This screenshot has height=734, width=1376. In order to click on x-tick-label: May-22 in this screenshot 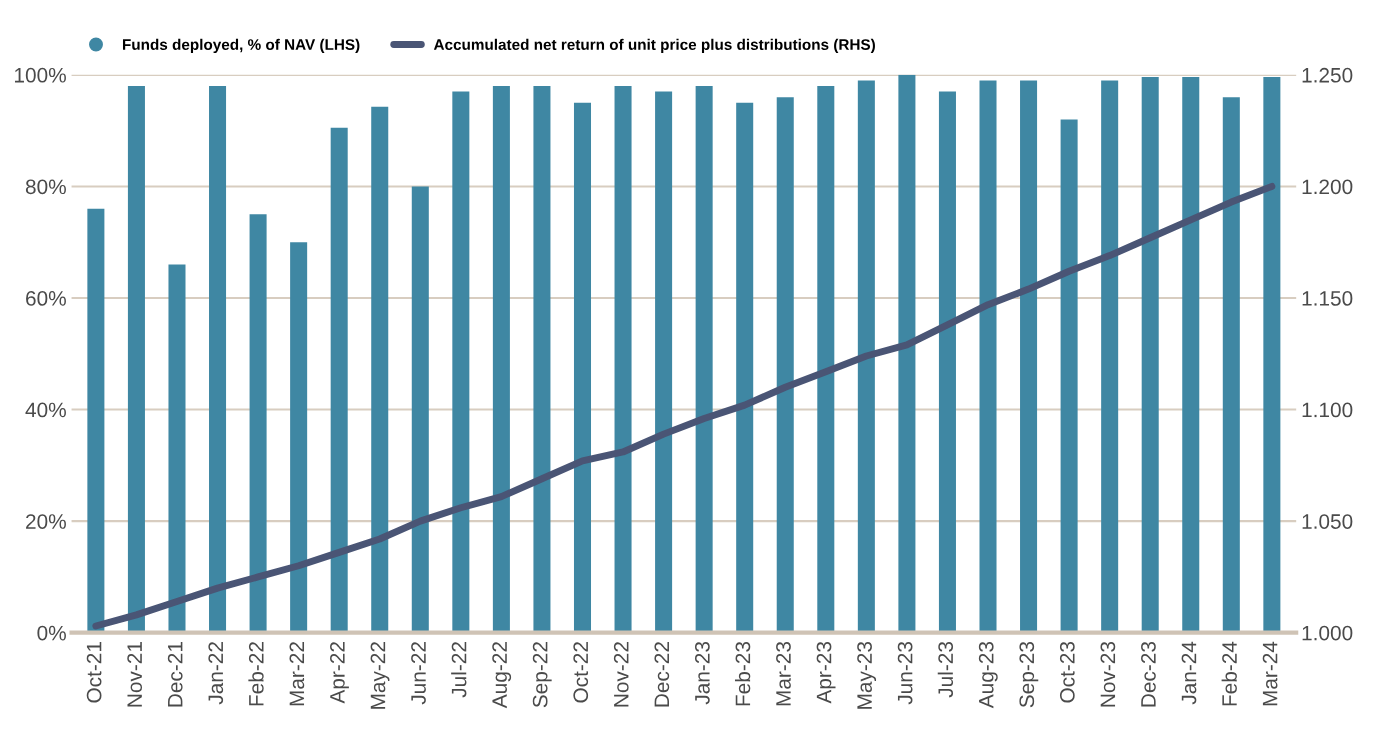, I will do `click(380, 675)`.